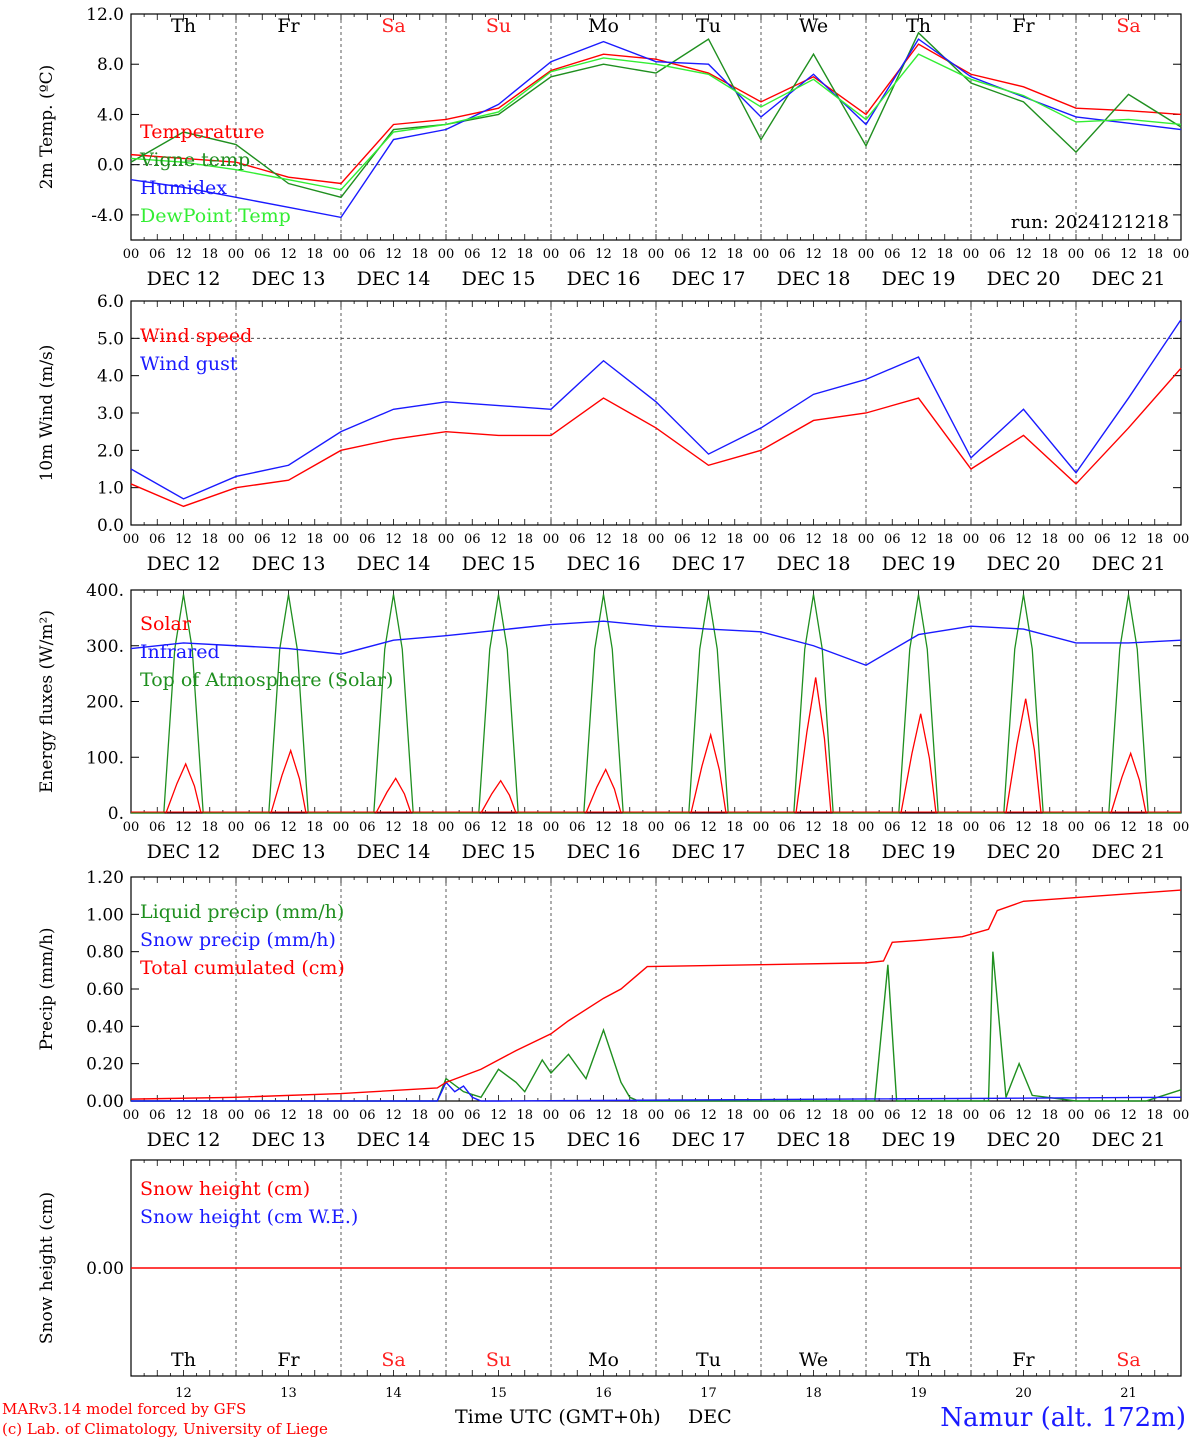  I want to click on y-tick-label: 0.60, so click(105, 990).